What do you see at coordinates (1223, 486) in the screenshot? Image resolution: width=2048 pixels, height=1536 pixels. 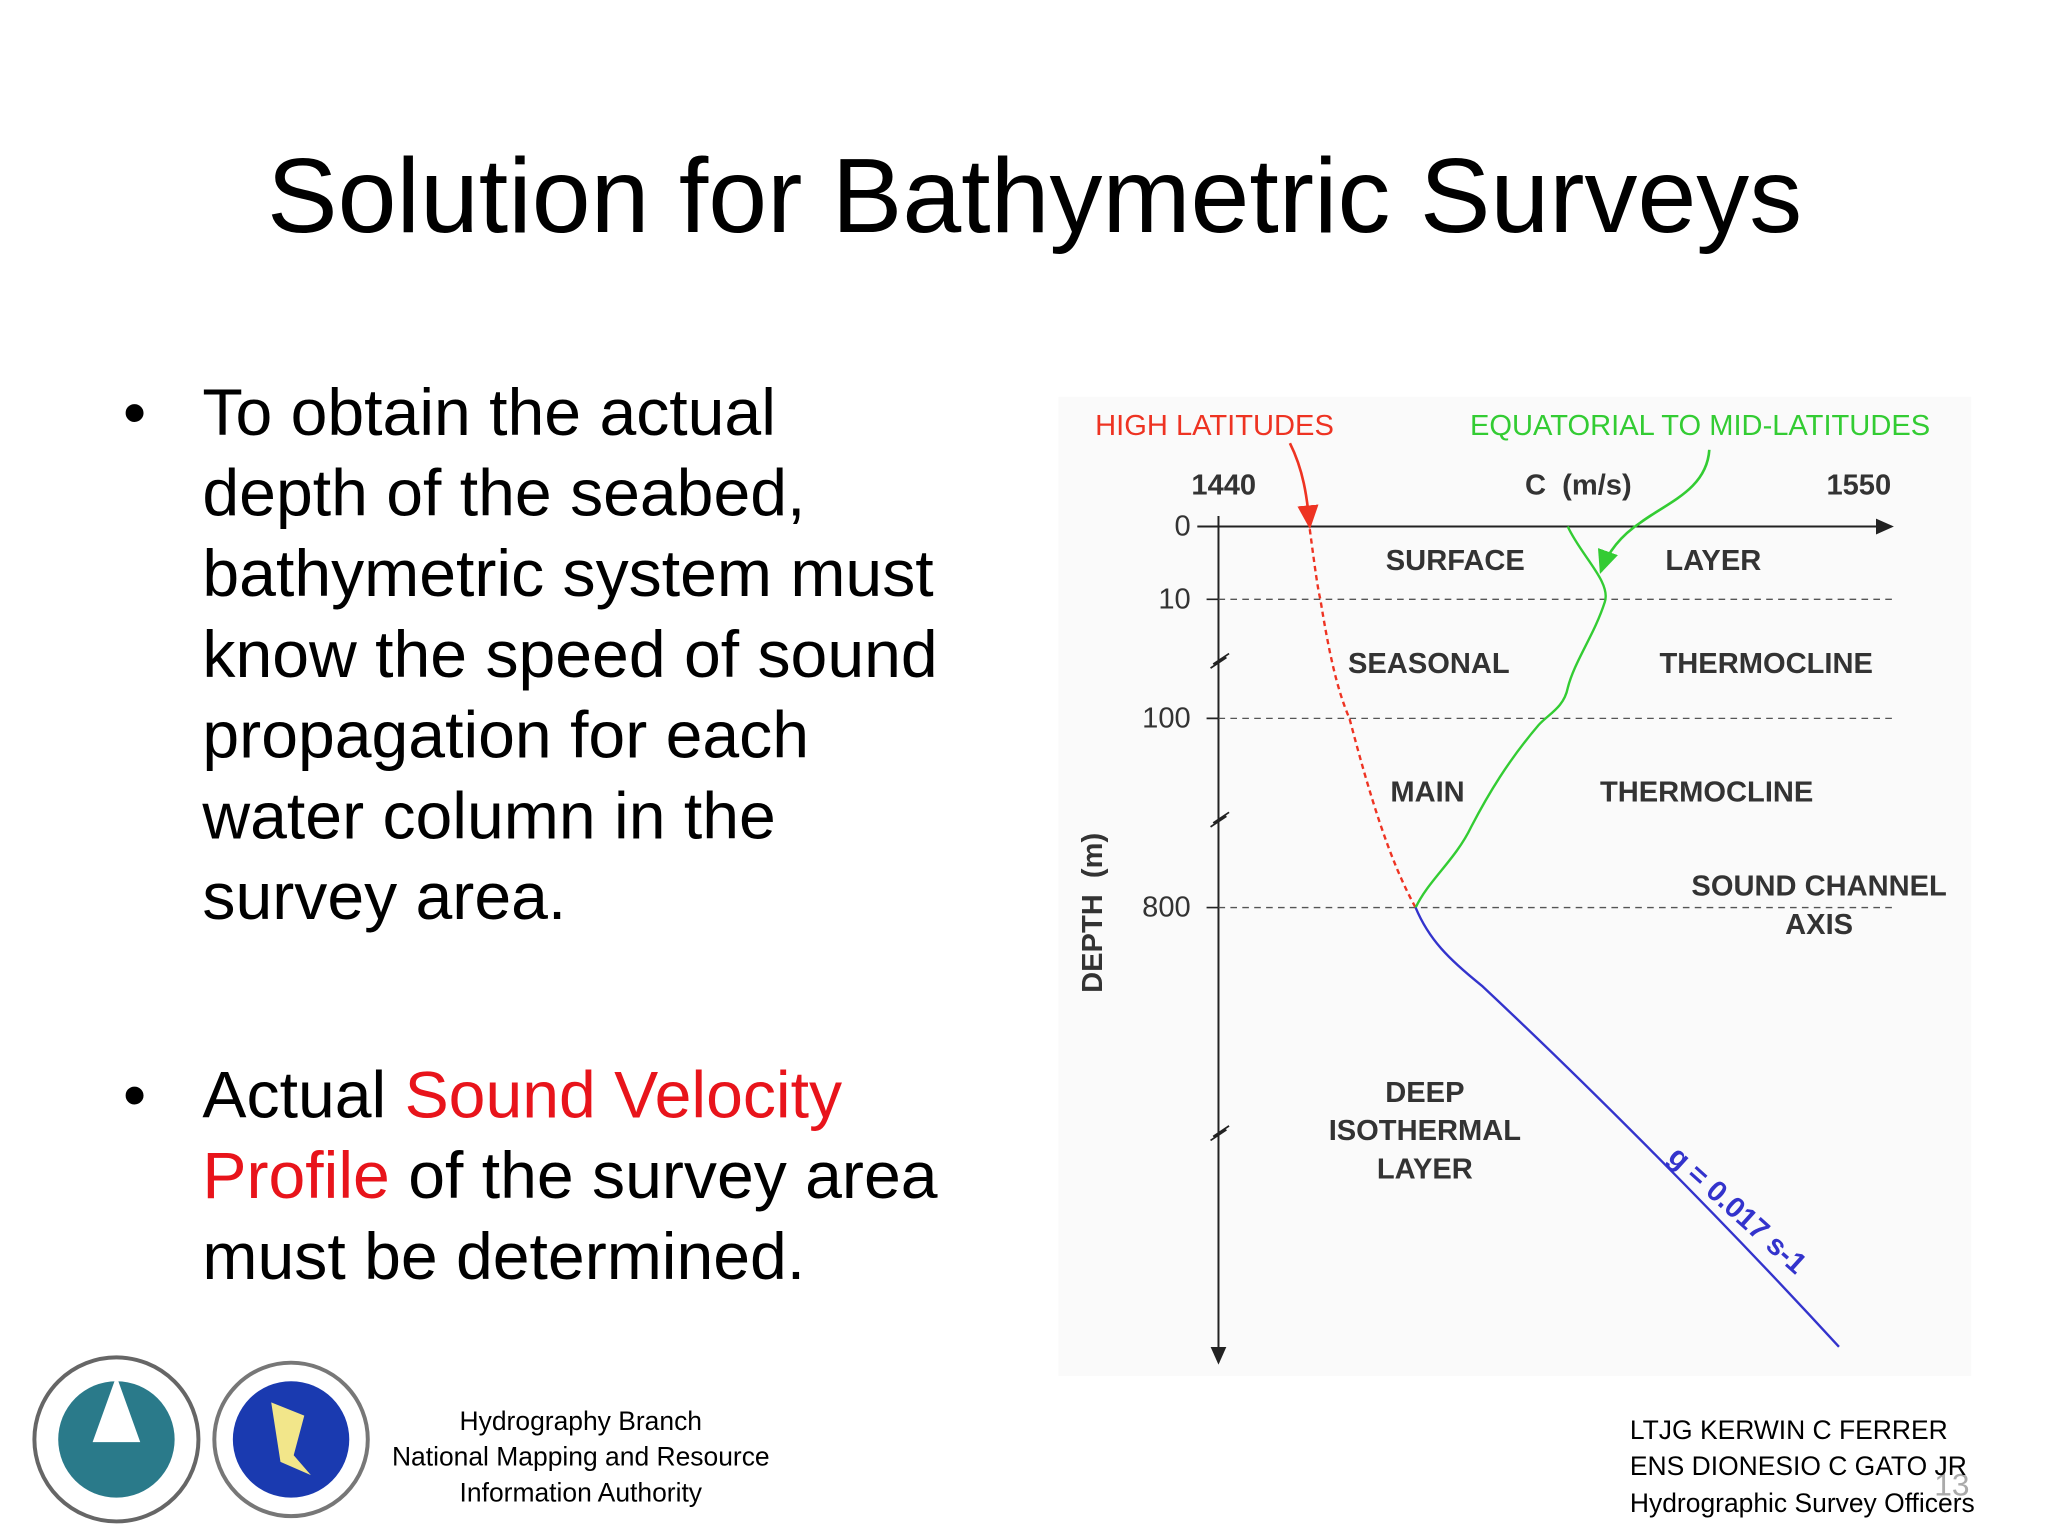 I see `x-min-label: 1440` at bounding box center [1223, 486].